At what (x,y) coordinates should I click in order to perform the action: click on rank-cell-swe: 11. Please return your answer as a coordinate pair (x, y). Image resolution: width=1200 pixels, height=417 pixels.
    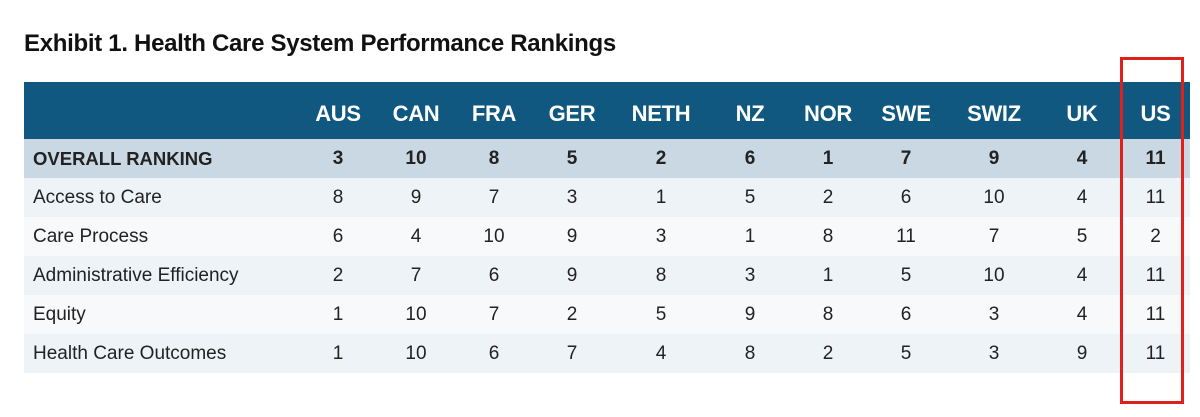
    Looking at the image, I should click on (906, 236).